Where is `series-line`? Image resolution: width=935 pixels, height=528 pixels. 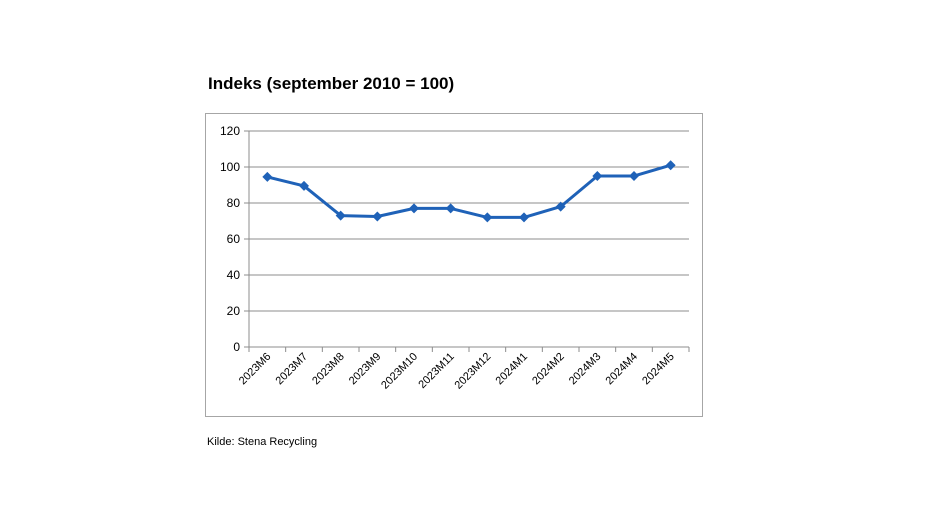 series-line is located at coordinates (469, 191).